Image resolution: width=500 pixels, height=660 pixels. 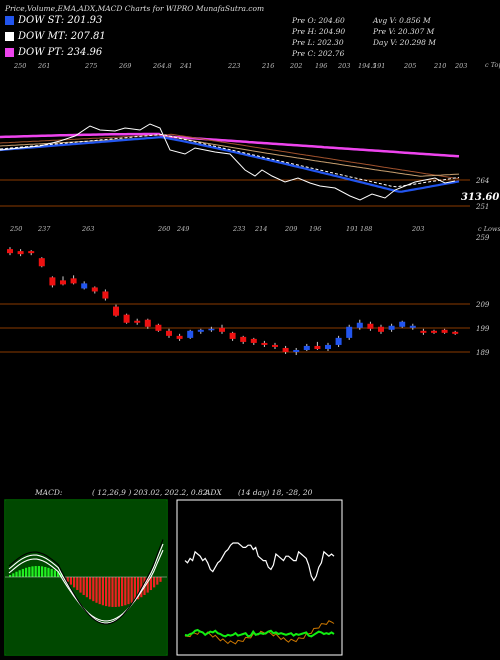 I want to click on top-swing-label: 196, so click(x=321, y=66).